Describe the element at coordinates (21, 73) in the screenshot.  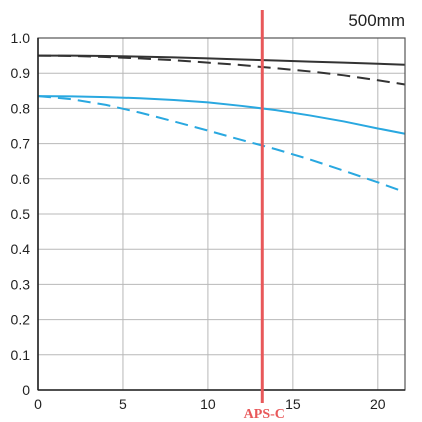
I see `y-tick-label: 0.9` at that location.